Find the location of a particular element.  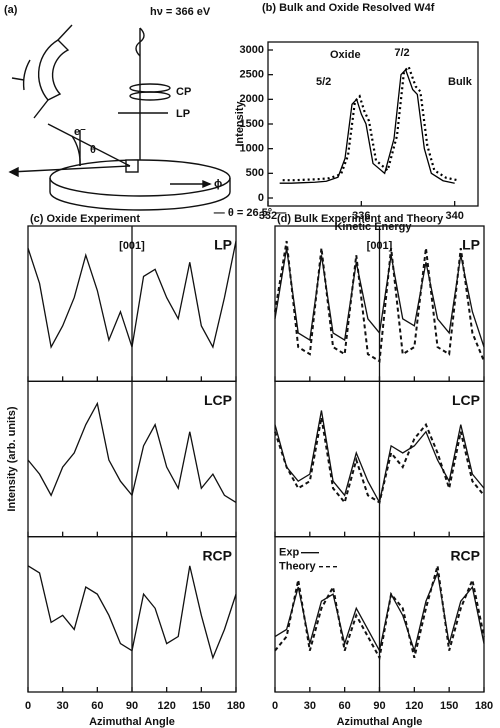

panel-a-diagram is located at coordinates (119, 117).